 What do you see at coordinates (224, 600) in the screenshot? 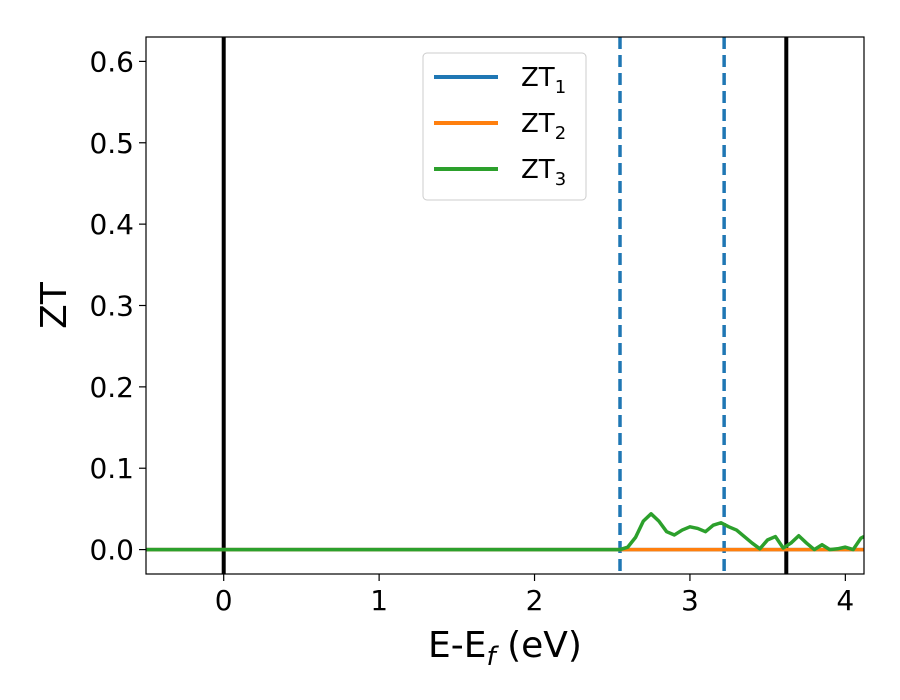
I see `x-tick-label: 0` at bounding box center [224, 600].